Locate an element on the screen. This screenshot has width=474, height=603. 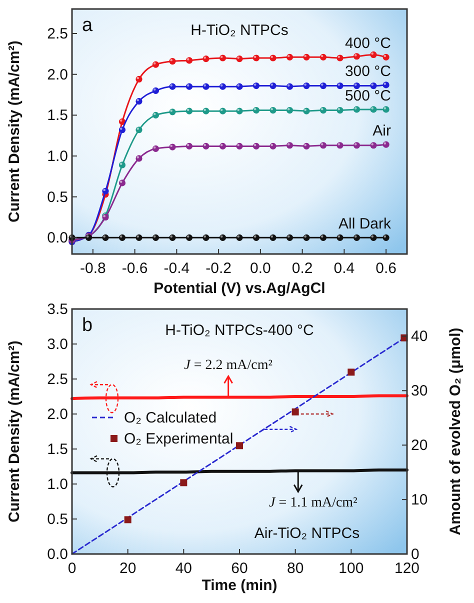
annotation: Air-TiO₂ NTPCs is located at coordinates (307, 533).